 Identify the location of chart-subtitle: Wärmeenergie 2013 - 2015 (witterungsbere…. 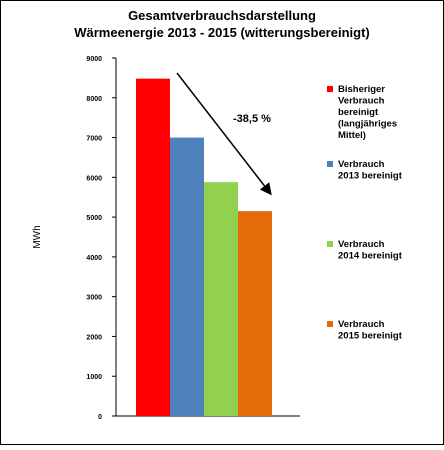
(221, 32).